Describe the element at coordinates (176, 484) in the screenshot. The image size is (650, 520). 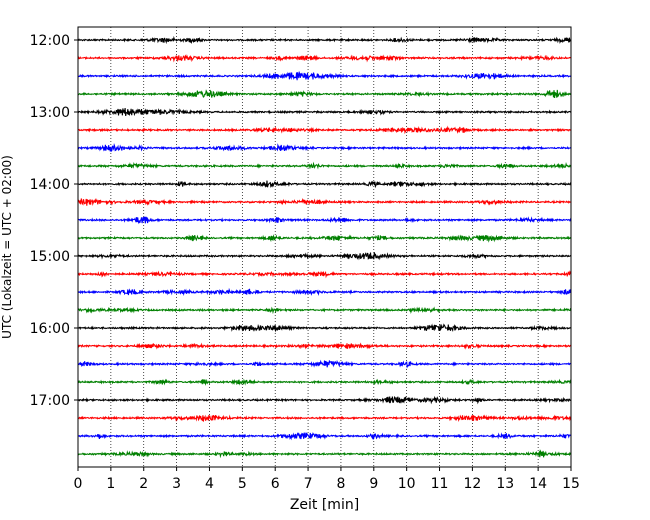
I see `x-tick-label: 3` at that location.